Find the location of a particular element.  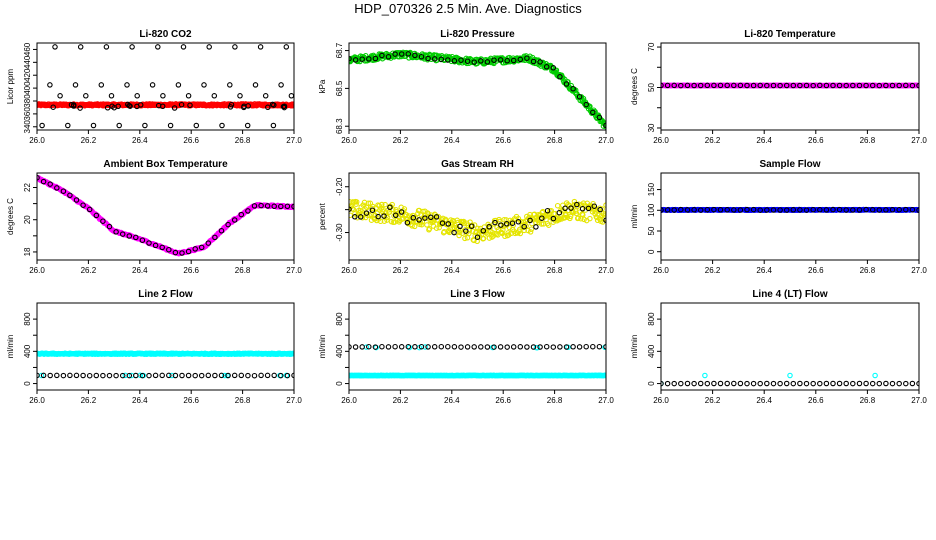

x-tick-label: 26.6 is located at coordinates (503, 400).